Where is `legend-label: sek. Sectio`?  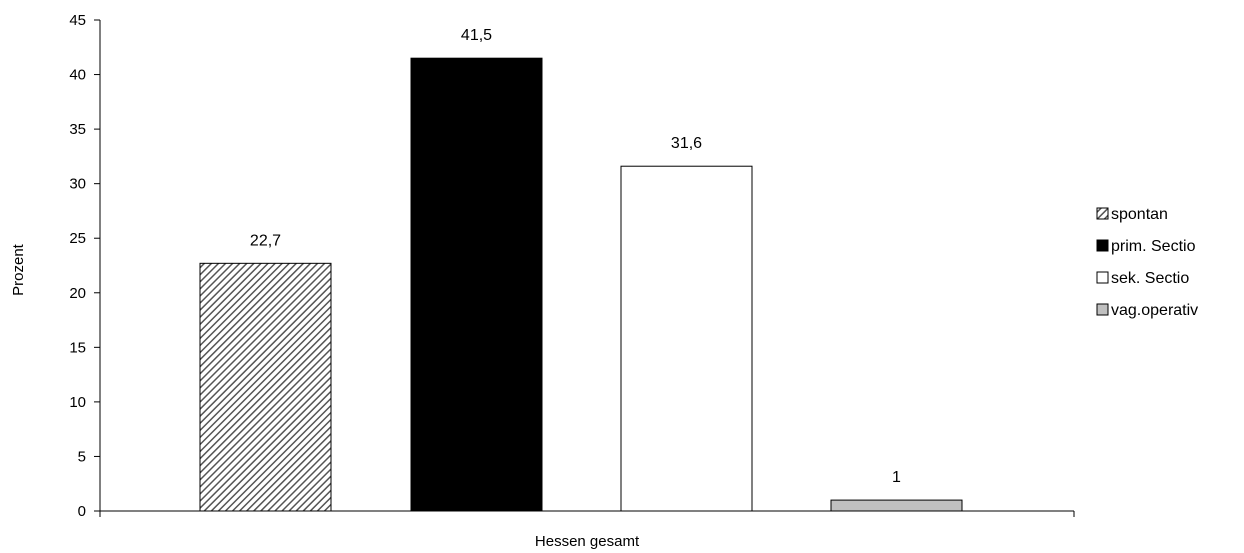 legend-label: sek. Sectio is located at coordinates (1150, 278).